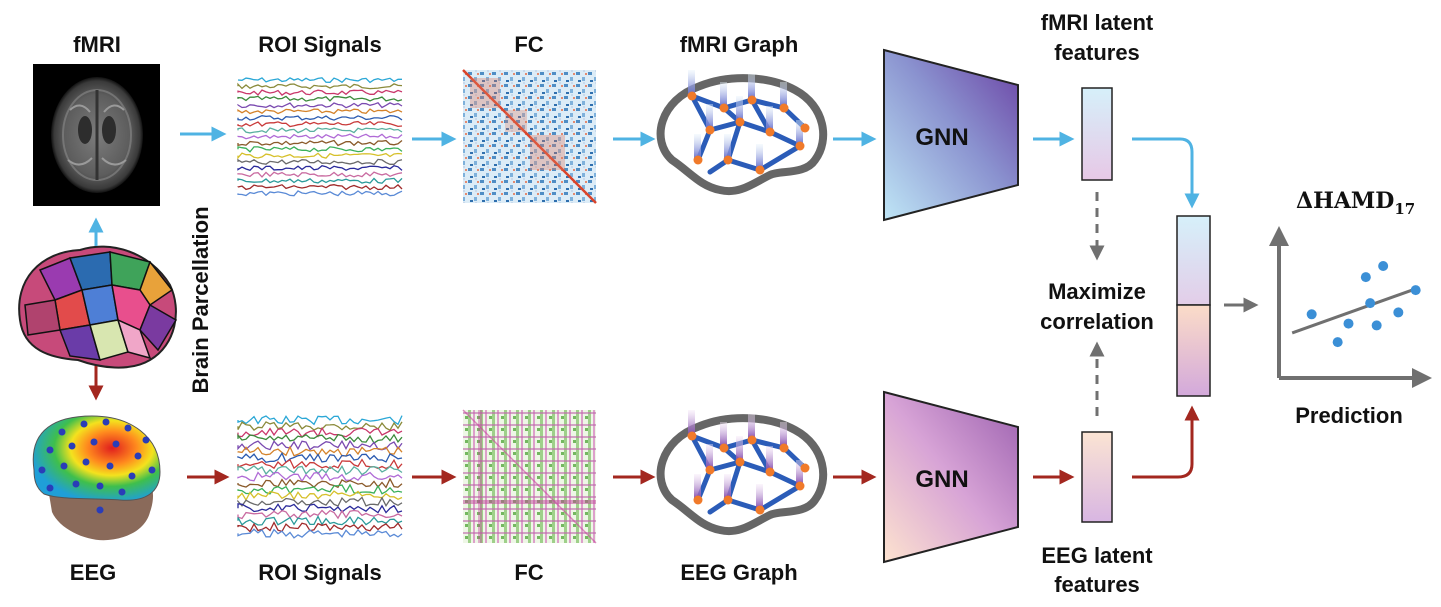  I want to click on eeg-graph-label: EEG Graph, so click(738, 572).